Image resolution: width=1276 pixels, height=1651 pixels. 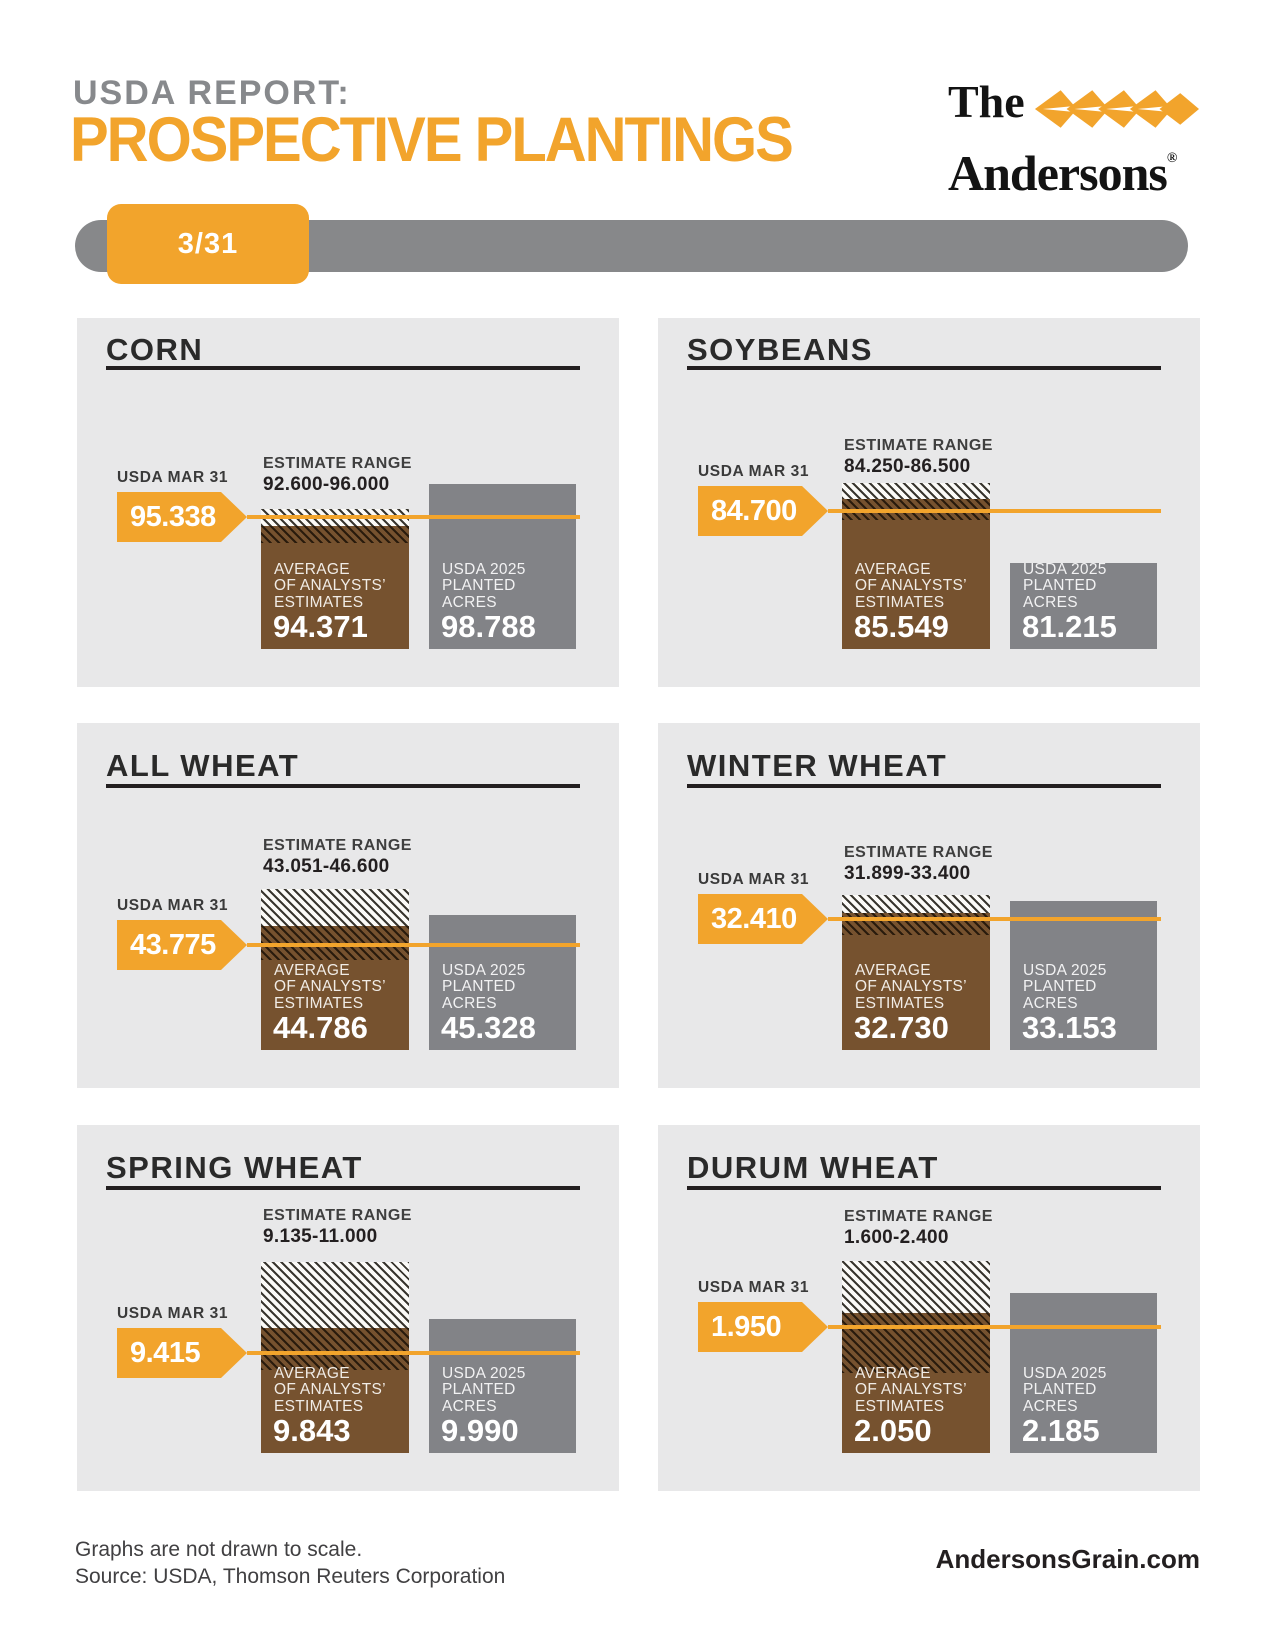 I want to click on planted-bar-value: 98.788, so click(x=488, y=626).